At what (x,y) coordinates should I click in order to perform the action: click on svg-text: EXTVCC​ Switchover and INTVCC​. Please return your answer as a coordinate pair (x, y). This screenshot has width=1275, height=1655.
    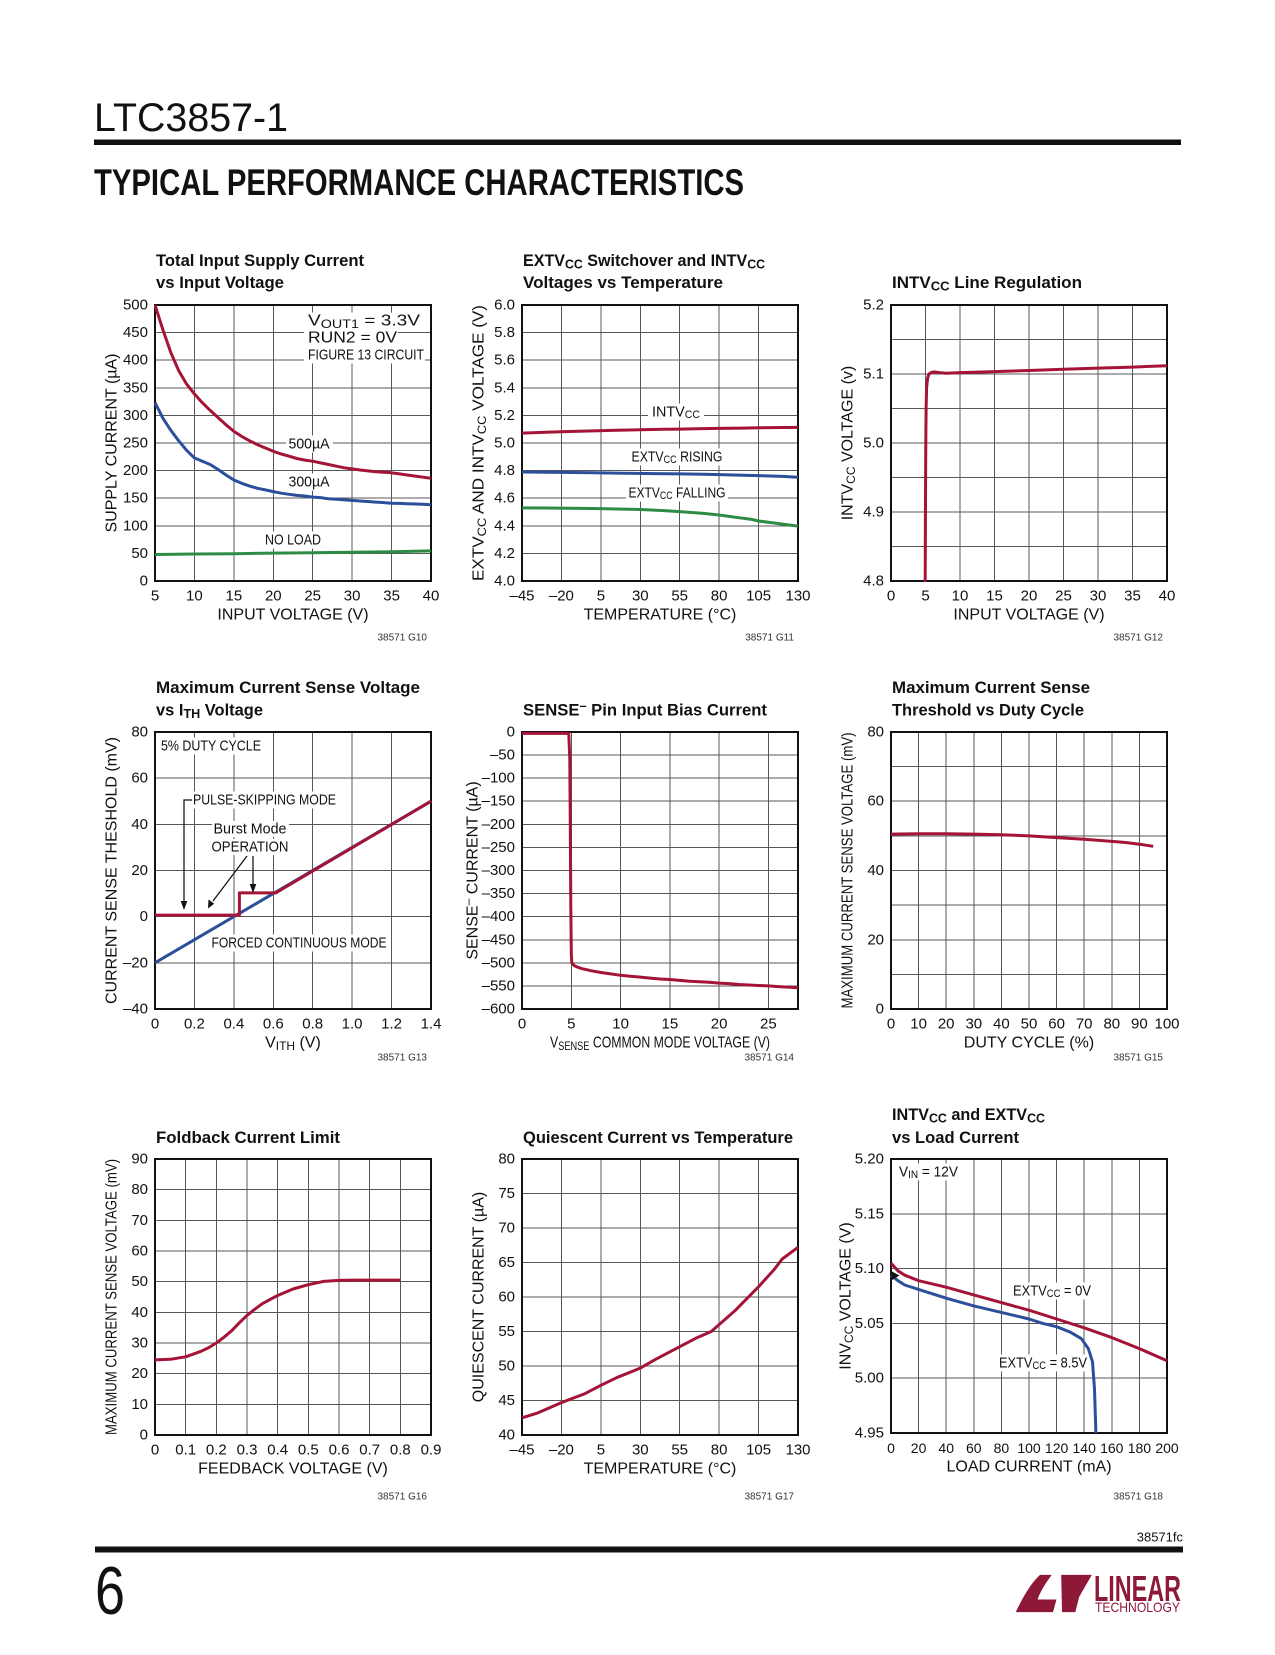
    Looking at the image, I should click on (644, 261).